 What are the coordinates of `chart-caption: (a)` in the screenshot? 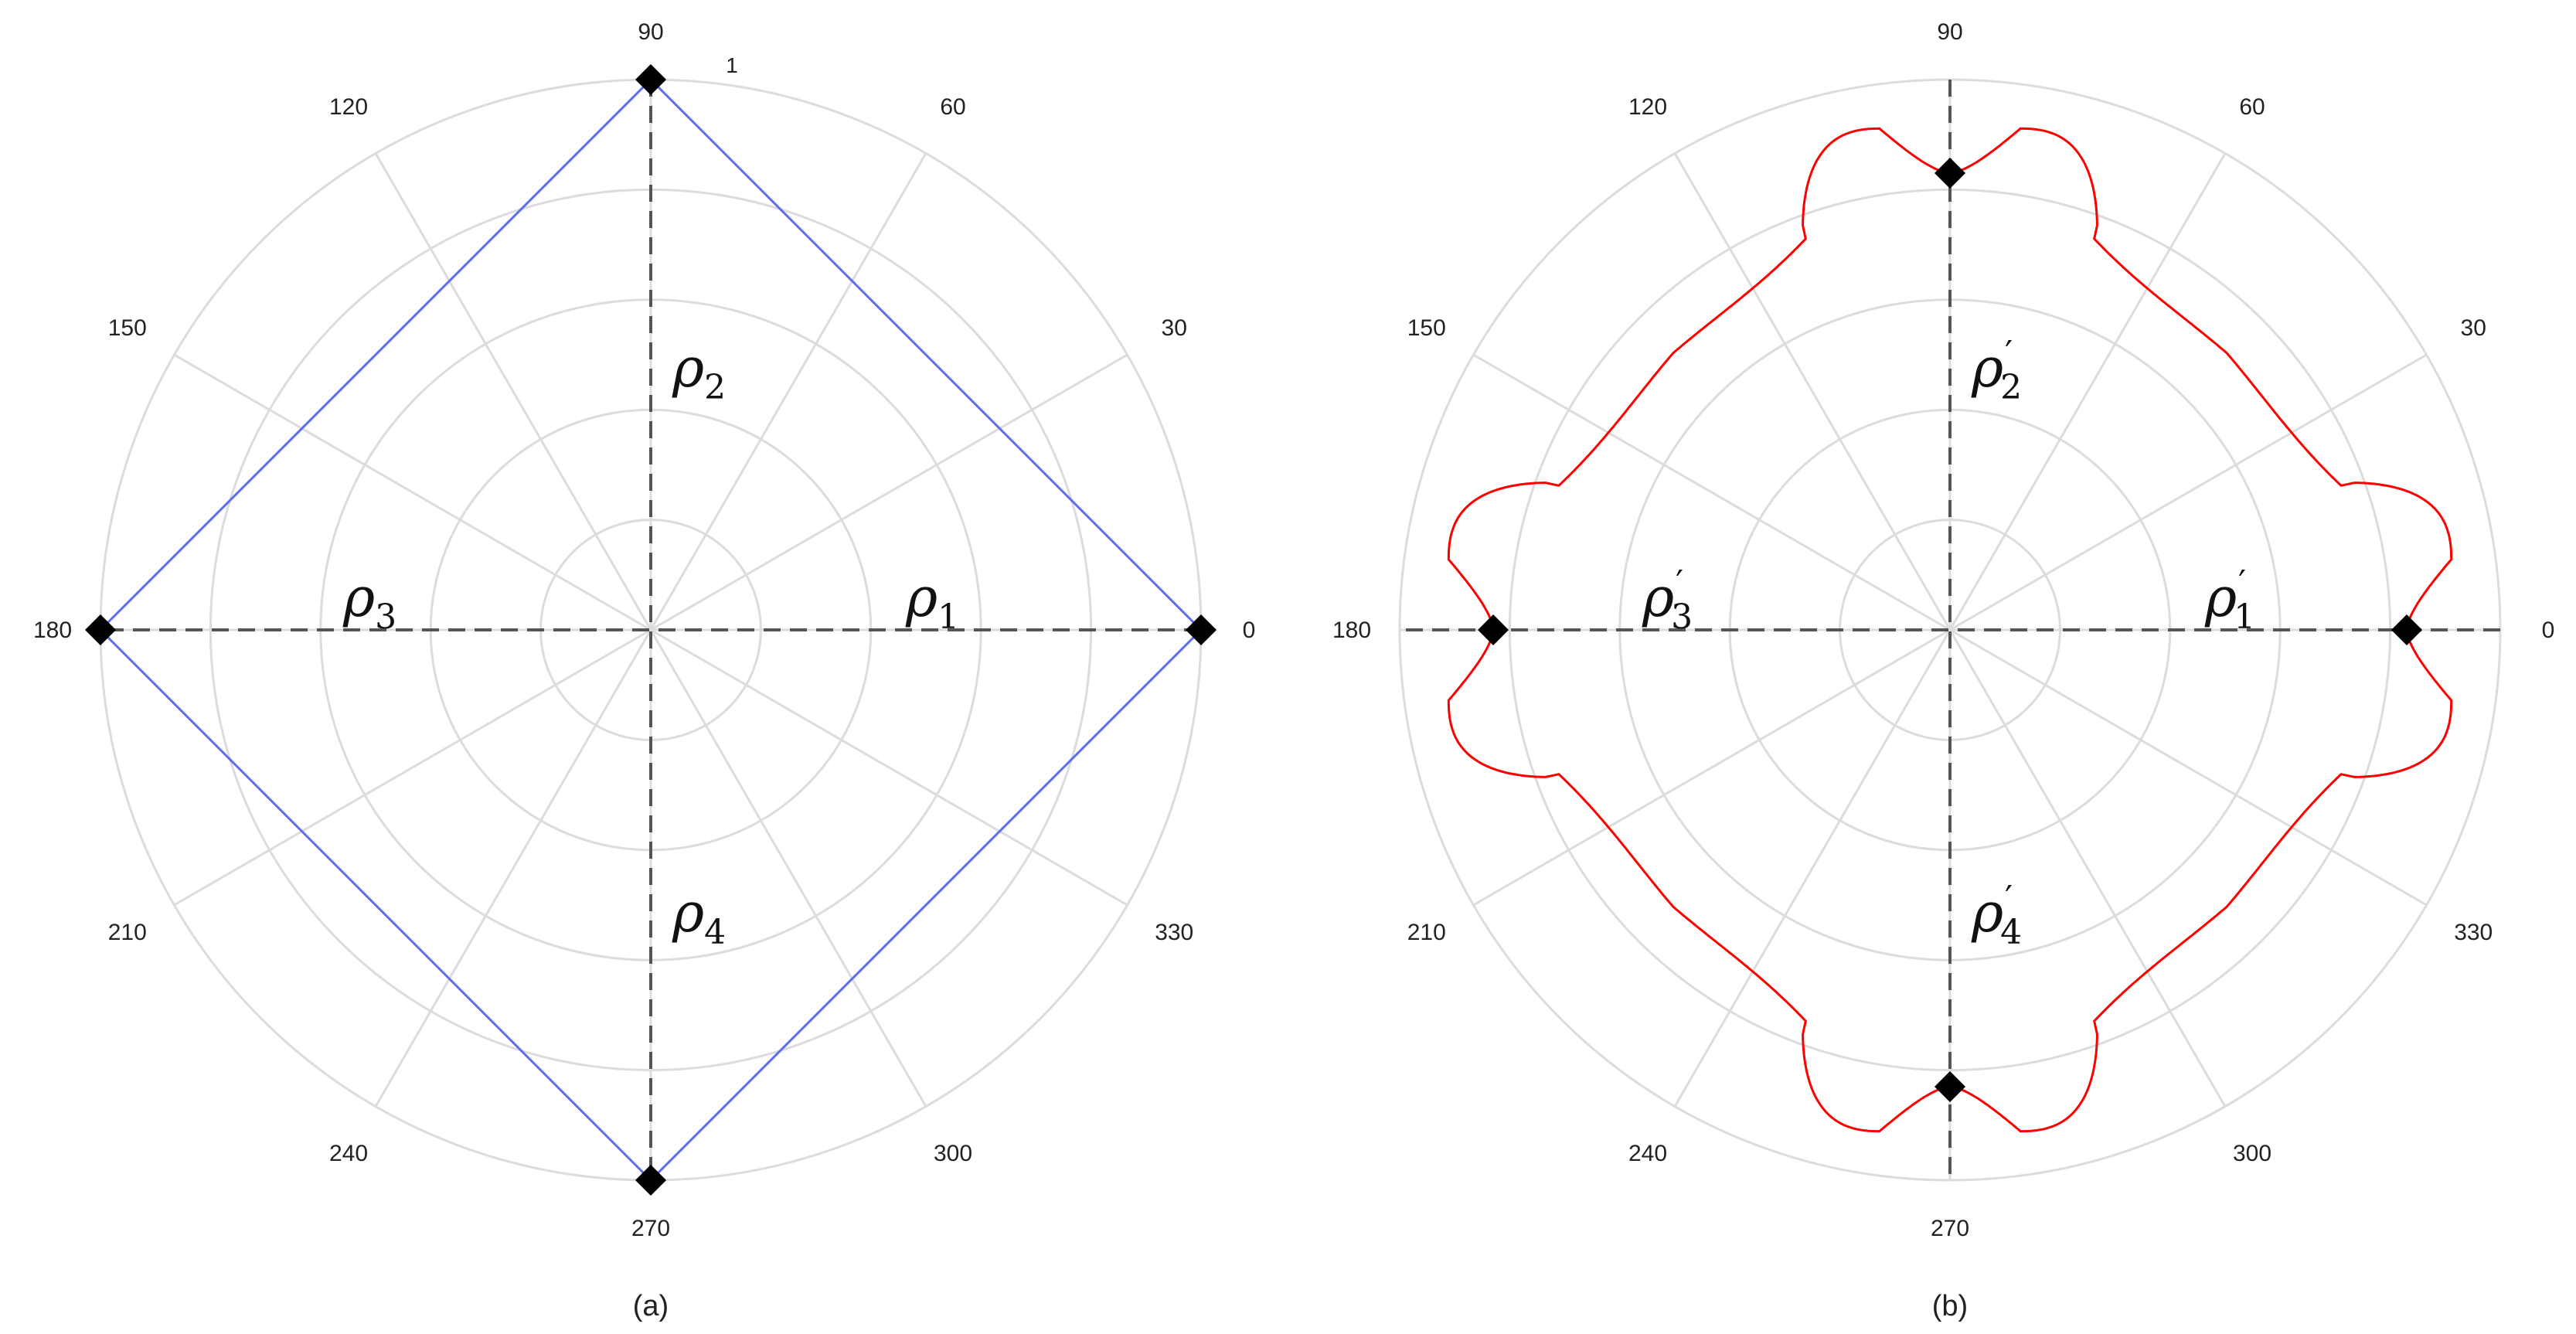 It's located at (651, 1306).